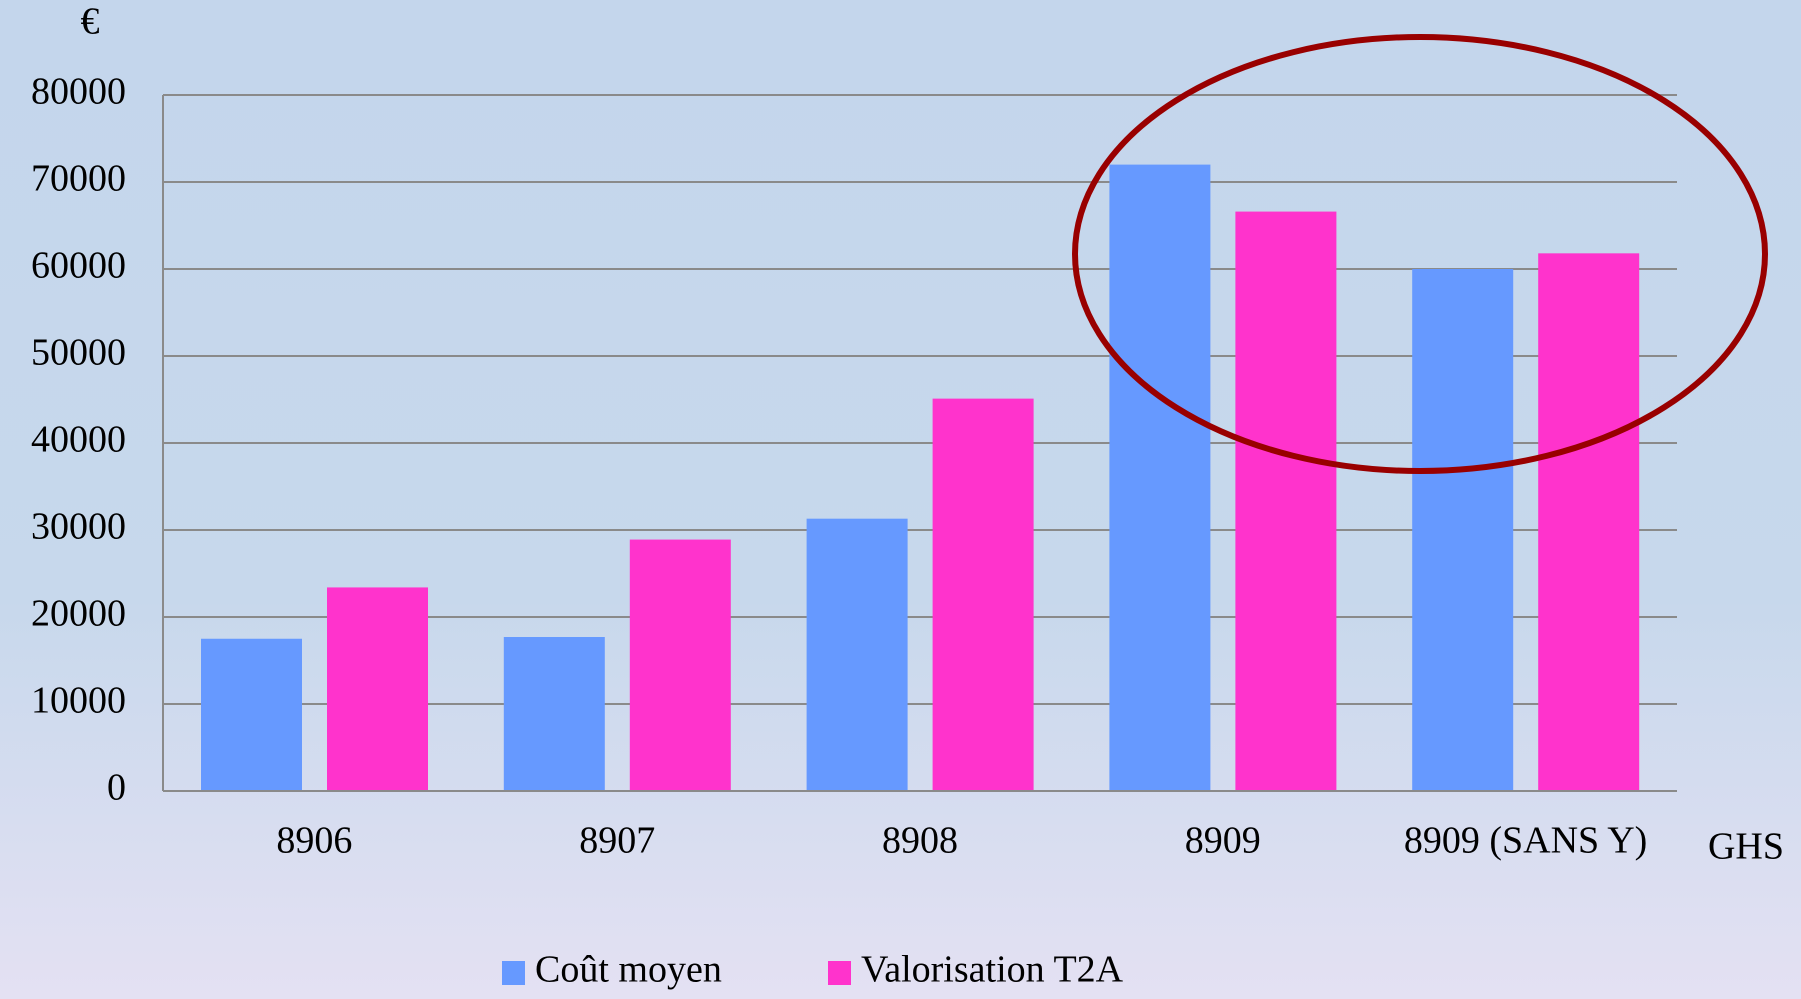  Describe the element at coordinates (78, 614) in the screenshot. I see `y-tick-label: 20000` at that location.